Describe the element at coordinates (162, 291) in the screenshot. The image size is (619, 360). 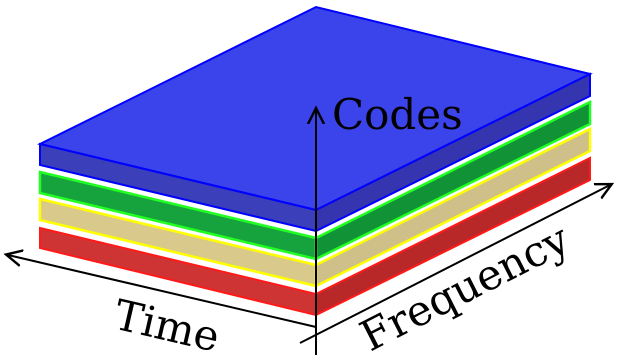
I see `time-axis` at that location.